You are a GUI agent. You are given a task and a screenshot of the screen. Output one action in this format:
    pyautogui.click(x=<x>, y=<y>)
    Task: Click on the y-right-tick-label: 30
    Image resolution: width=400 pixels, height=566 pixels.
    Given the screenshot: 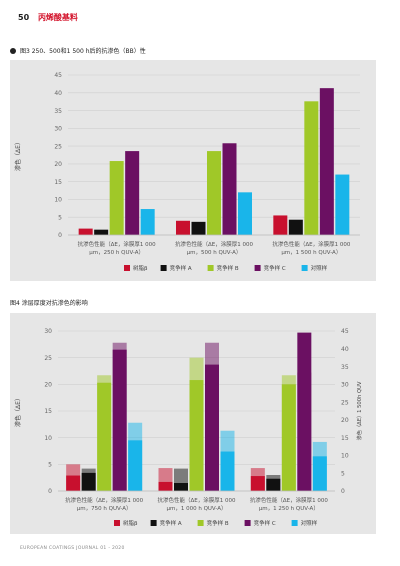 What is the action you would take?
    pyautogui.click(x=345, y=385)
    